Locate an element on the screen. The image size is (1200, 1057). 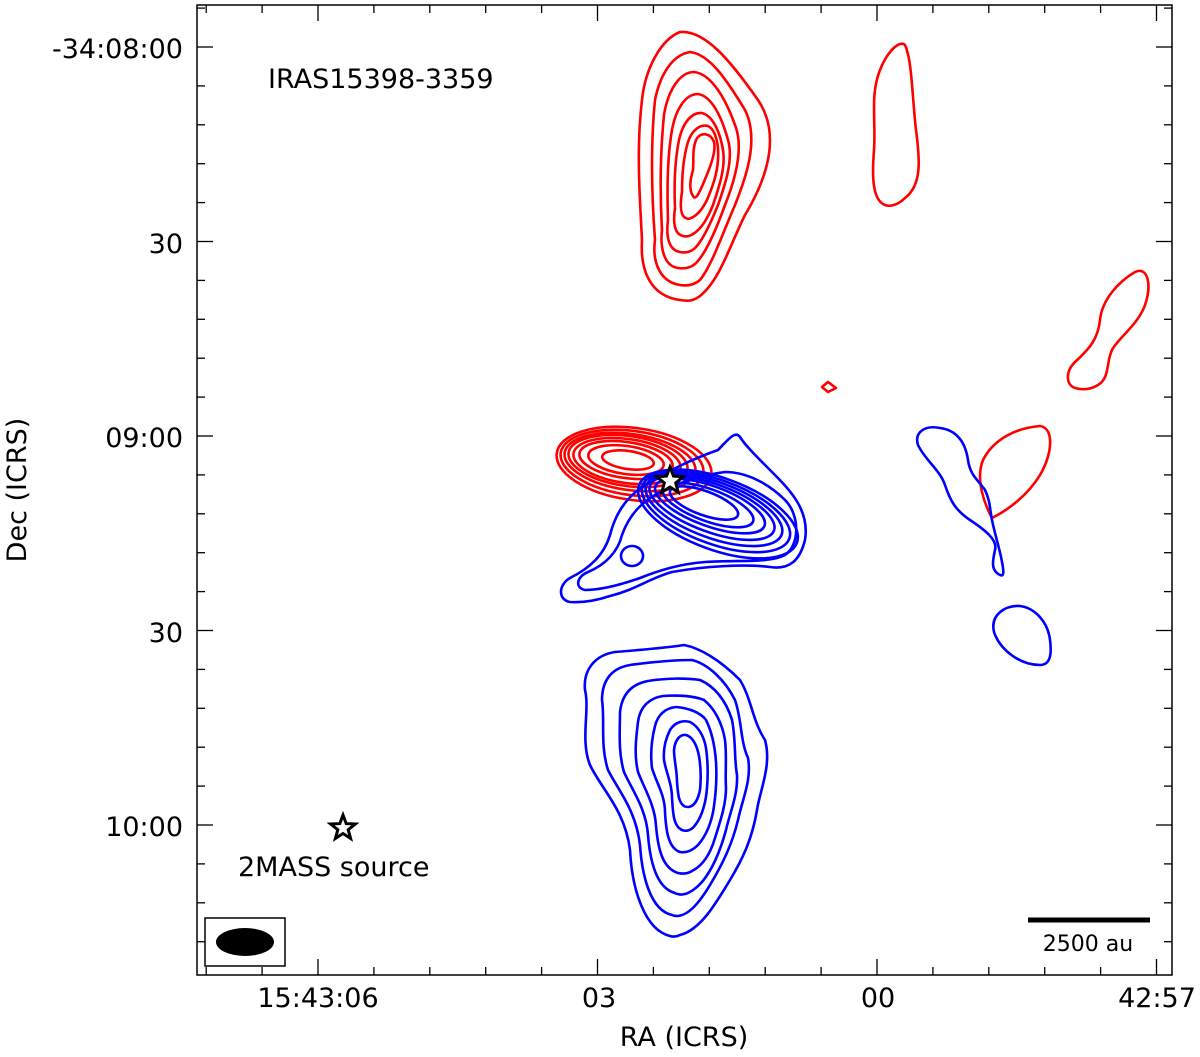
beam-ellipse is located at coordinates (245, 942).